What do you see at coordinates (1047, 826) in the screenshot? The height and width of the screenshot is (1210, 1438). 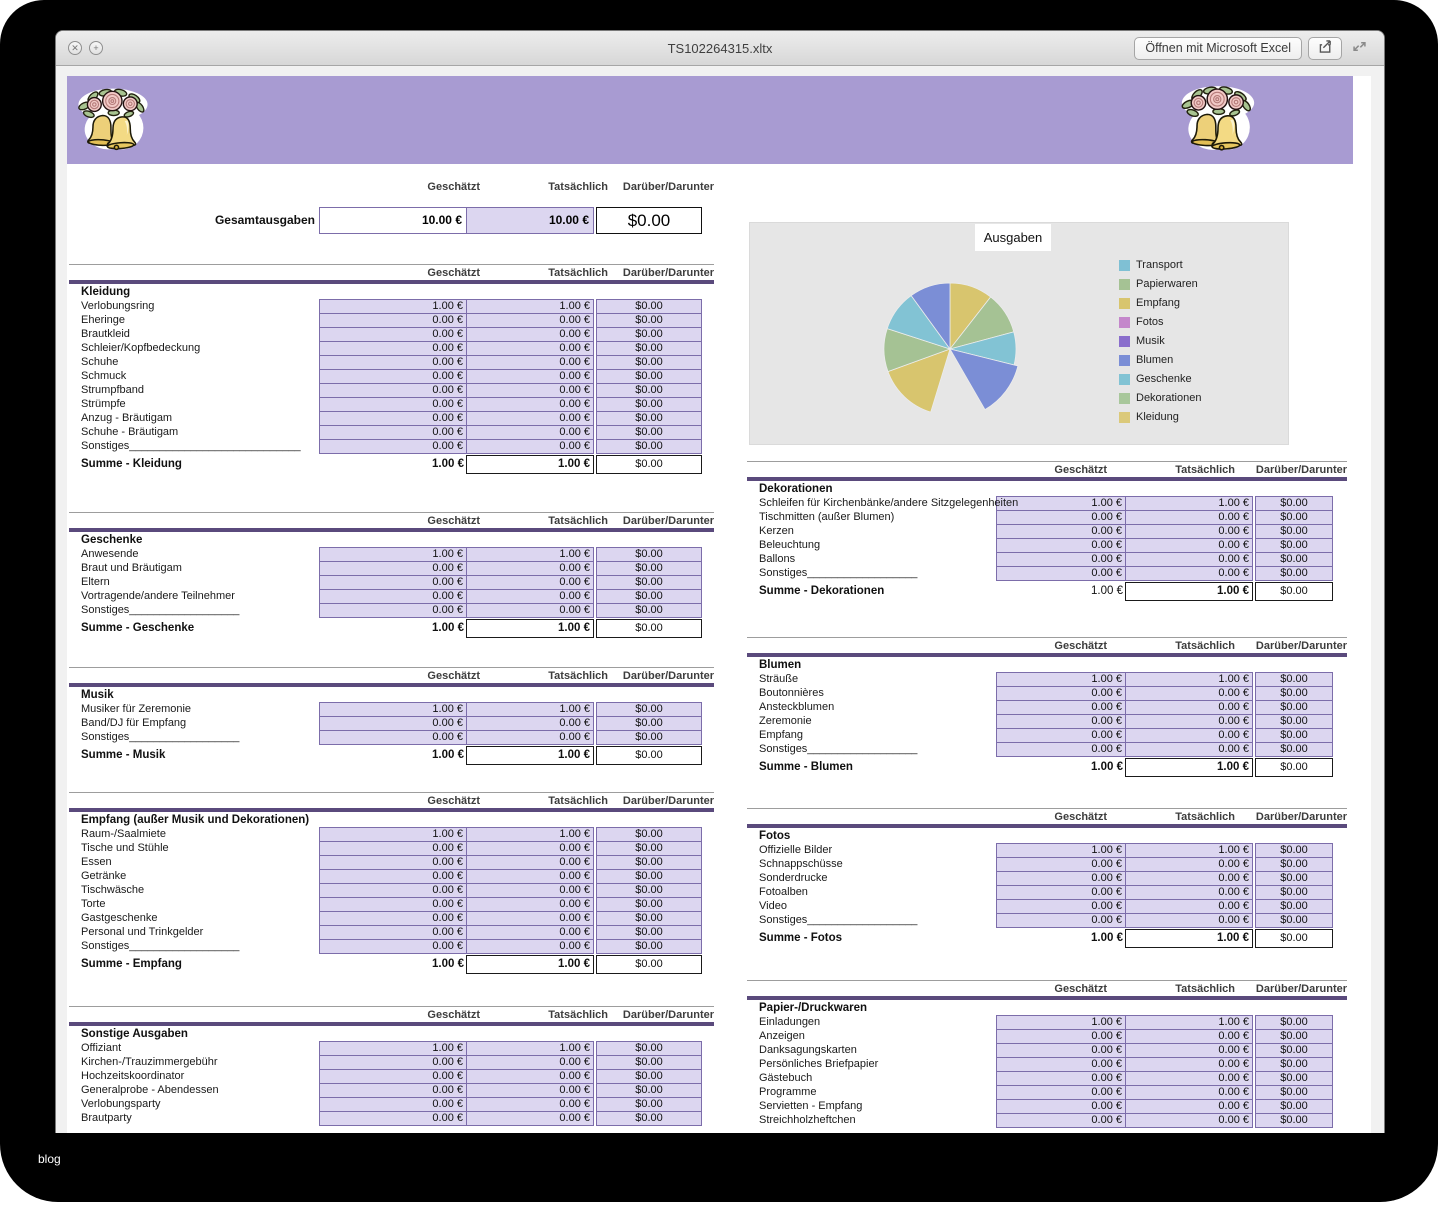 I see `section-rule` at bounding box center [1047, 826].